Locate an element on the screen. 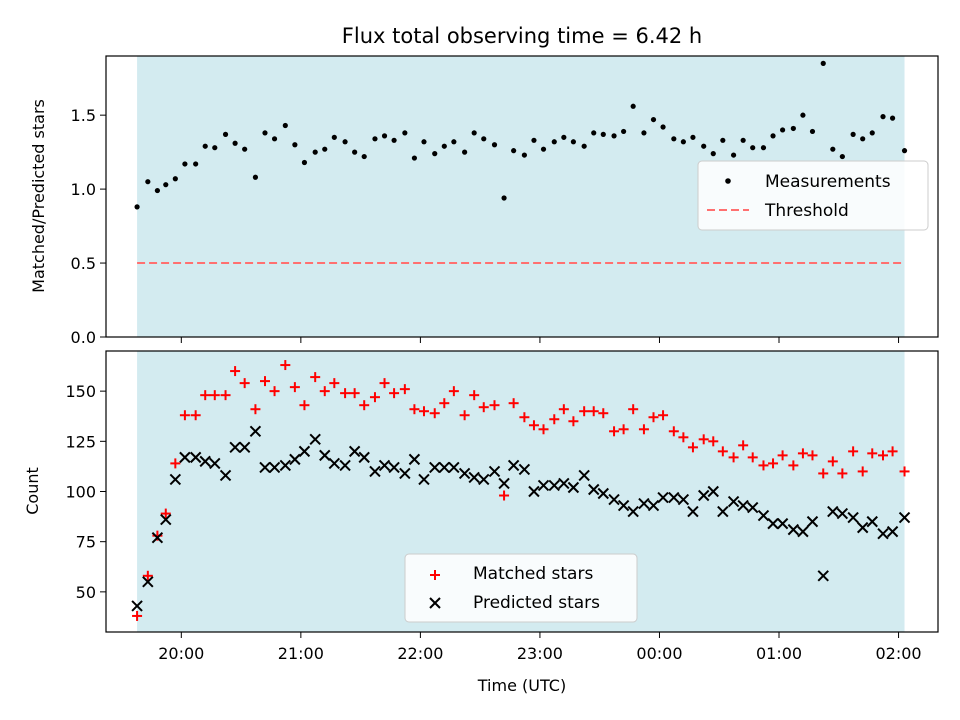  x-tick-label: 01:00 is located at coordinates (779, 653).